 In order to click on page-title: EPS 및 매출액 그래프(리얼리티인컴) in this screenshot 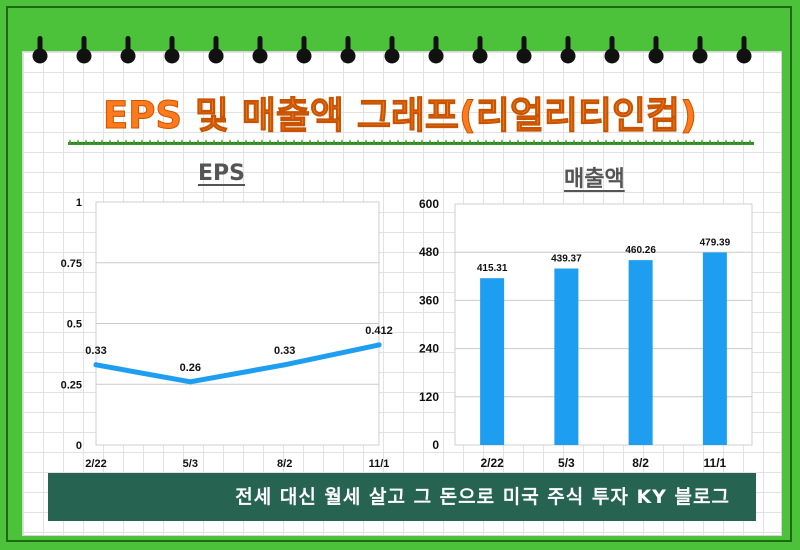, I will do `click(400, 116)`.